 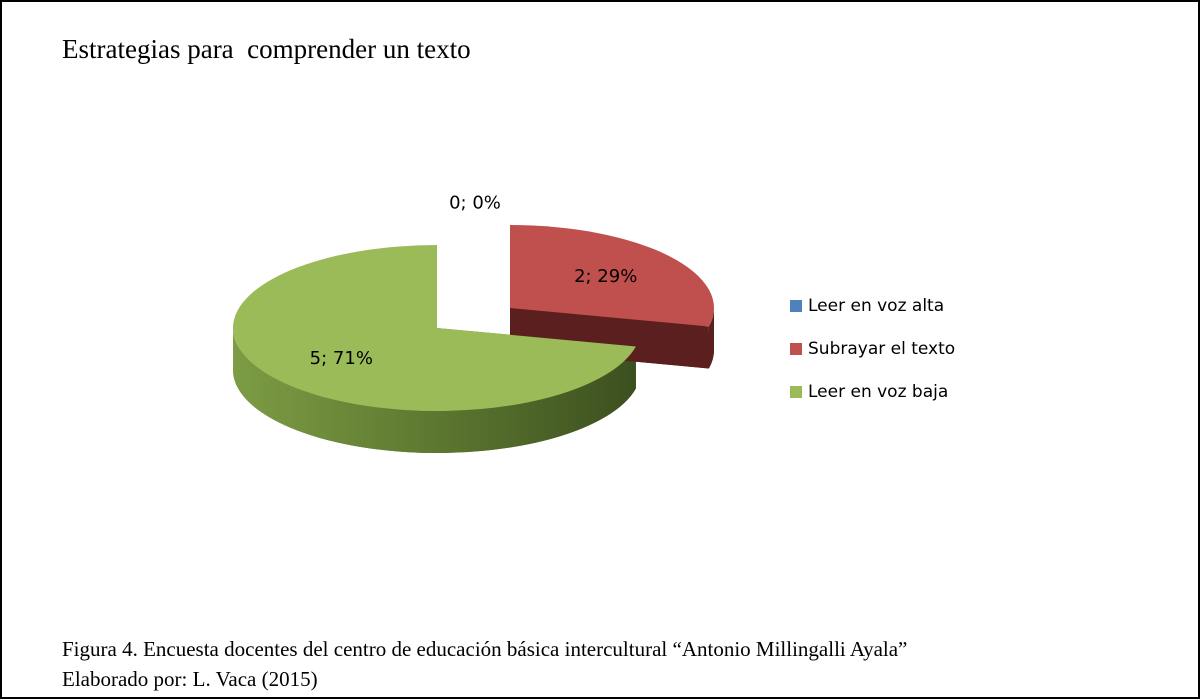 I want to click on data-label: 5; 71%, so click(x=341, y=358).